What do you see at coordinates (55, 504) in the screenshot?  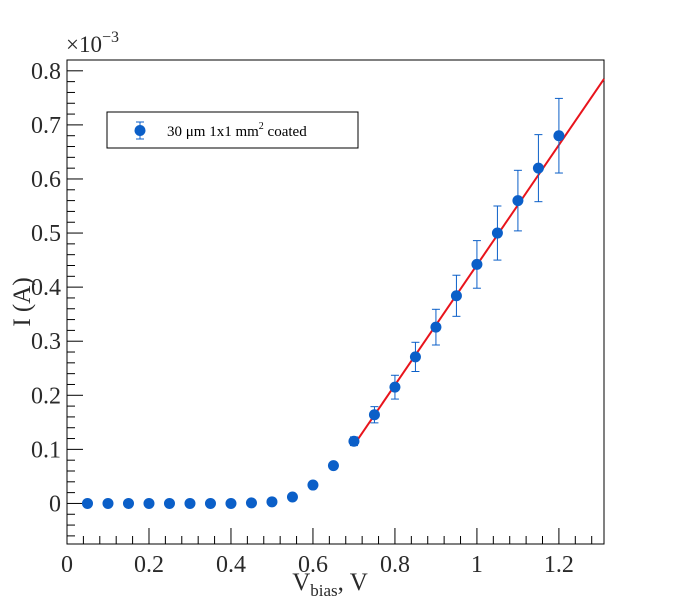 I see `y-tick-label: 0` at bounding box center [55, 504].